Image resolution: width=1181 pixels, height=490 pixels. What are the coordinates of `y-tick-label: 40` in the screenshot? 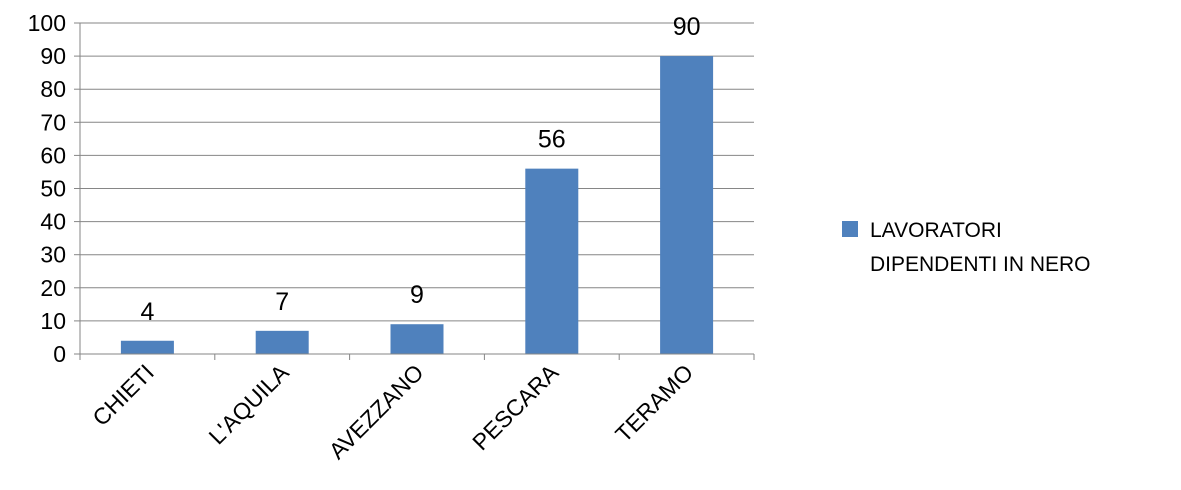 It's located at (53, 222).